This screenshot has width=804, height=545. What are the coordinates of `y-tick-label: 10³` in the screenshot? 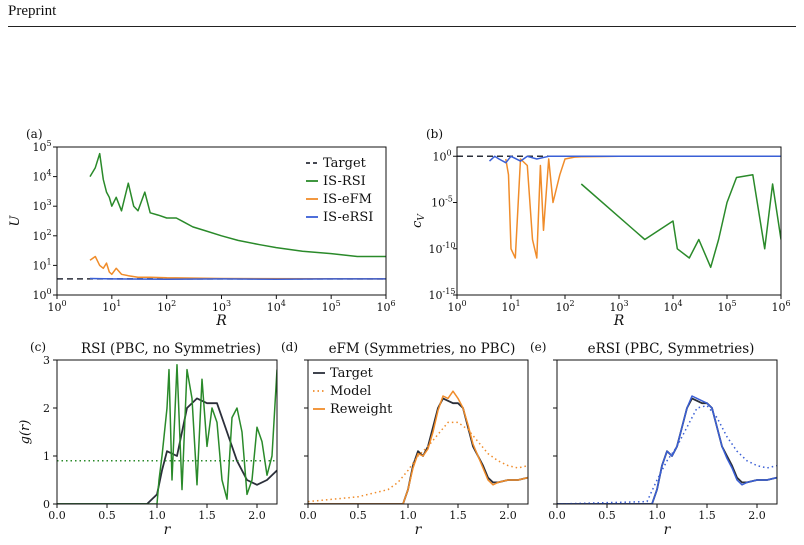 It's located at (41, 205).